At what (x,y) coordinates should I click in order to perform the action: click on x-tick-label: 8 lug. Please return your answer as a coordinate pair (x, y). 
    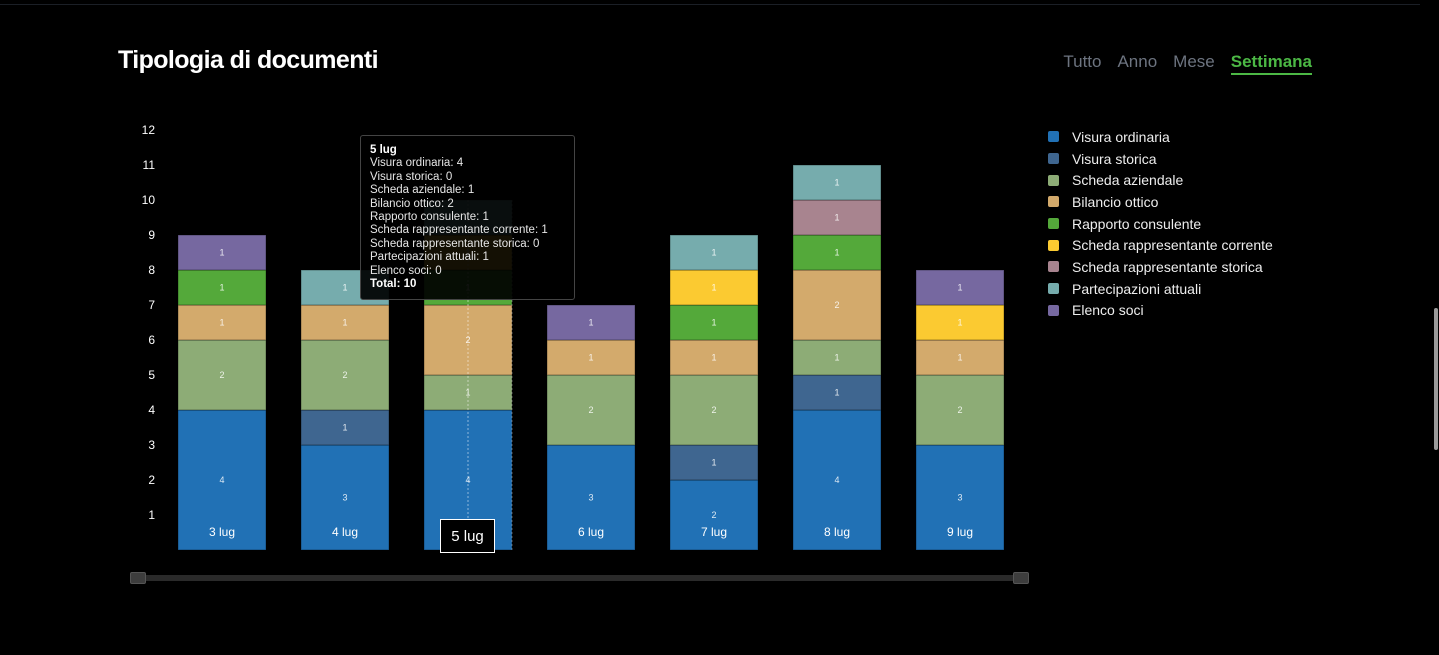
    Looking at the image, I should click on (837, 532).